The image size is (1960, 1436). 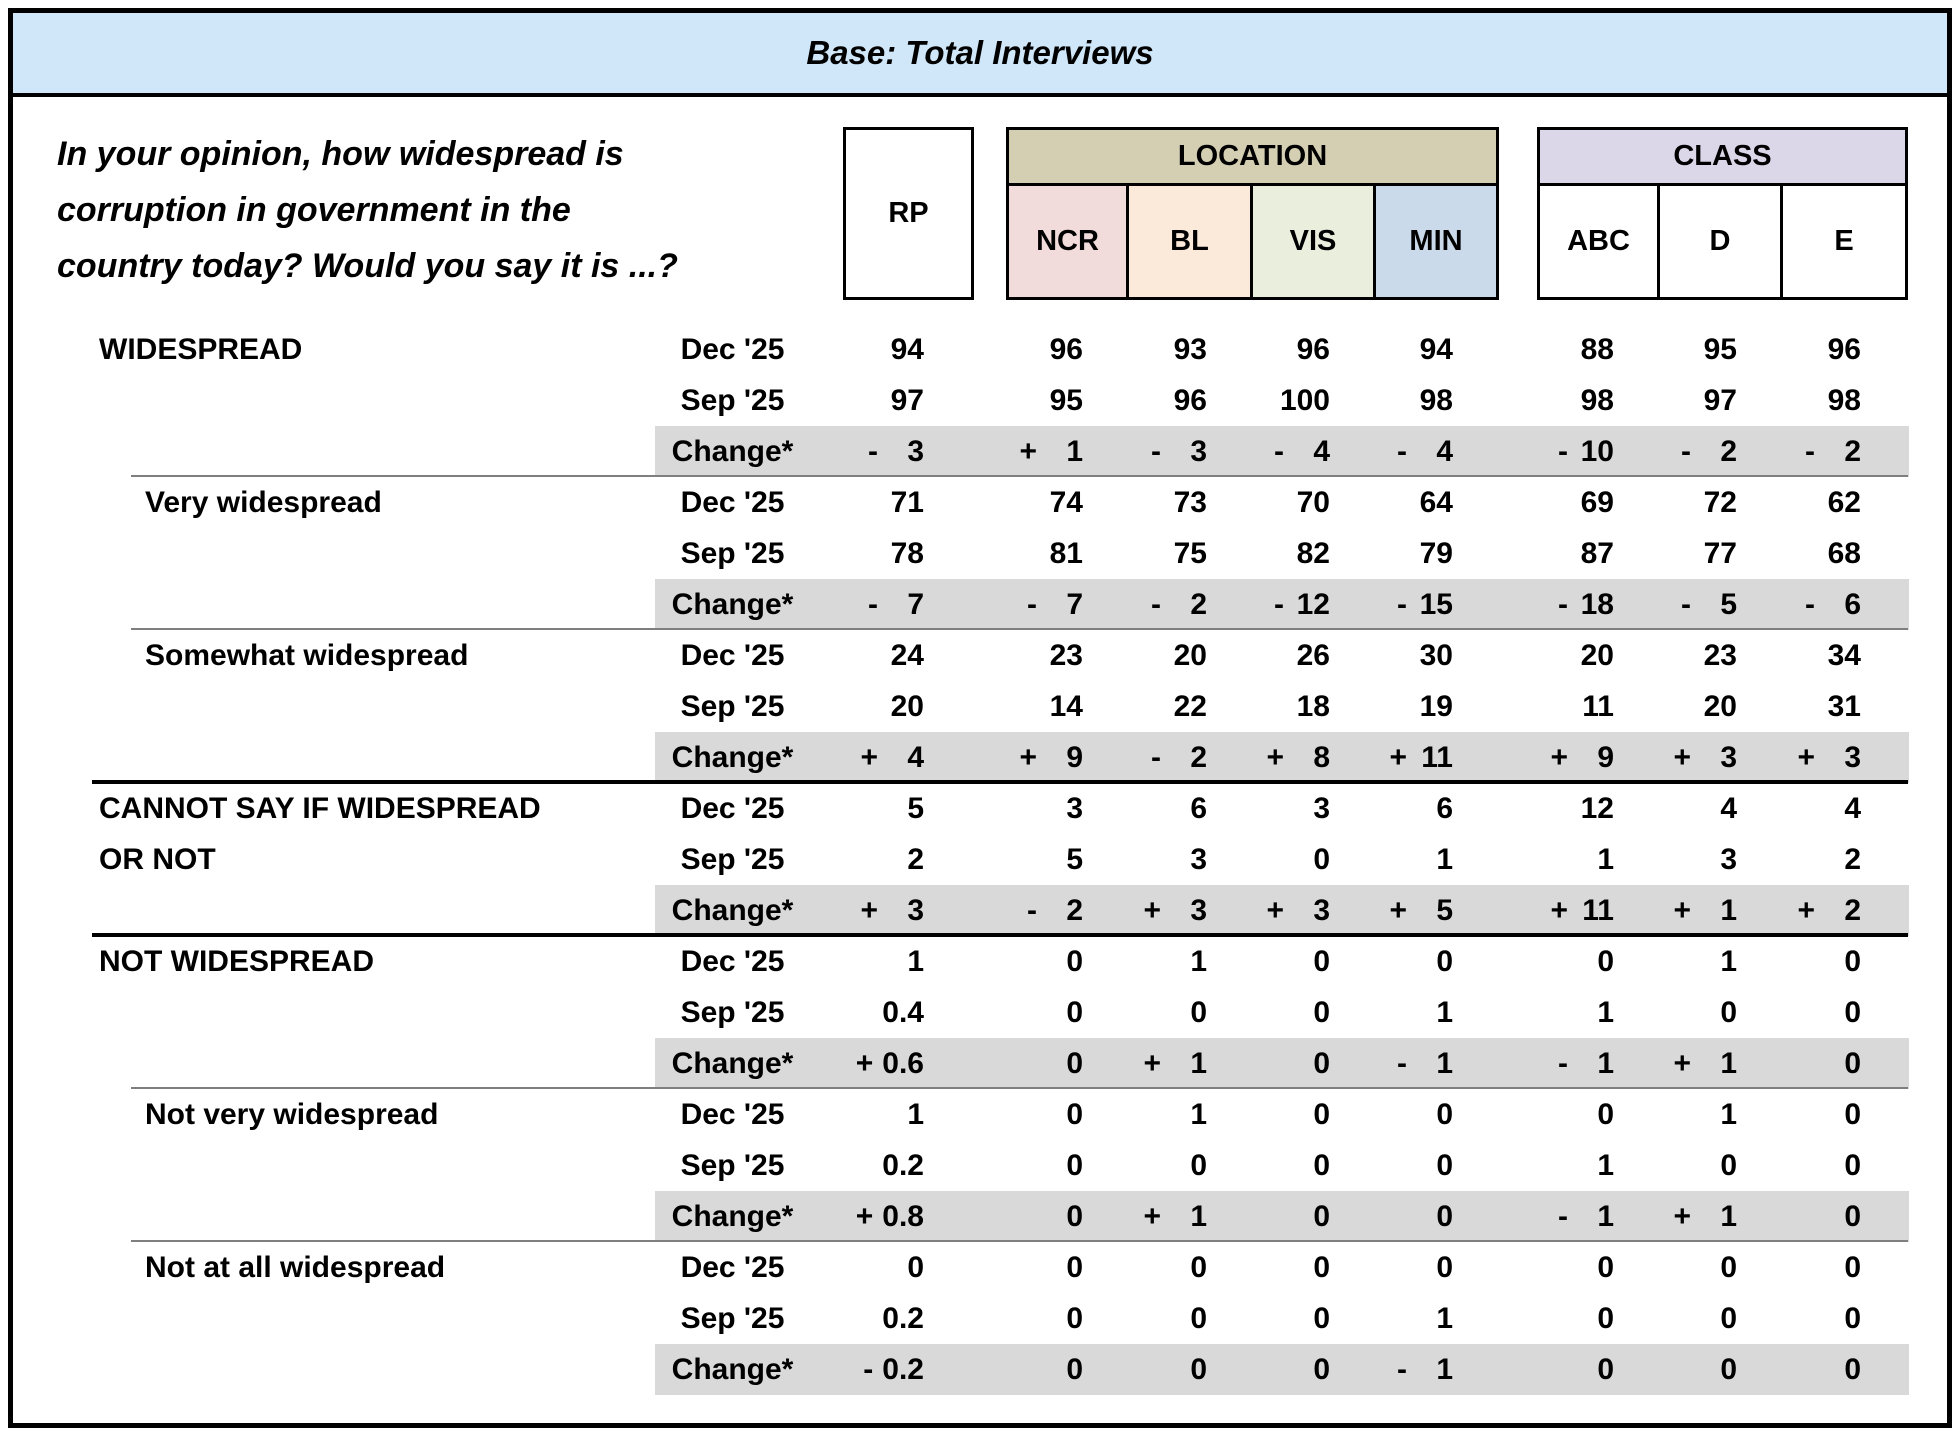 I want to click on header-location-label: LOCATION, so click(x=1252, y=156).